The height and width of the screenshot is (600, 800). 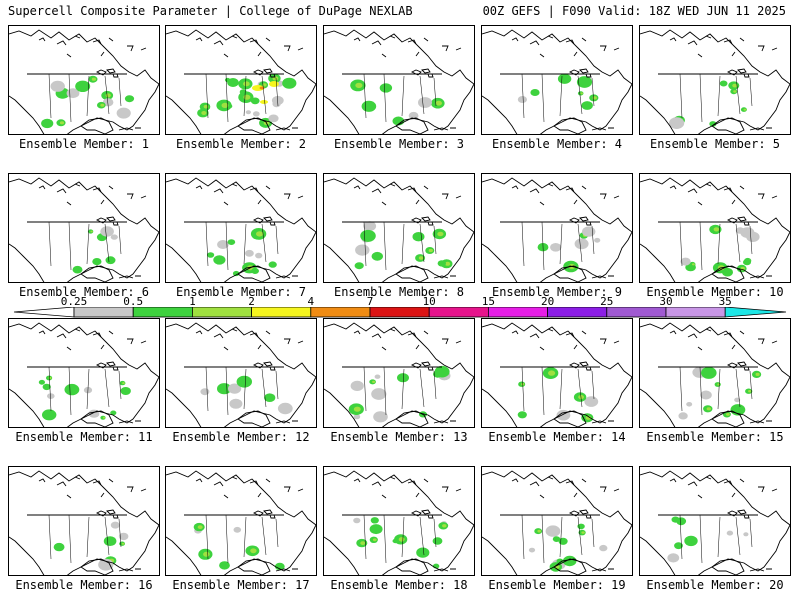 I want to click on legend-tick-label: 25, so click(x=607, y=301).